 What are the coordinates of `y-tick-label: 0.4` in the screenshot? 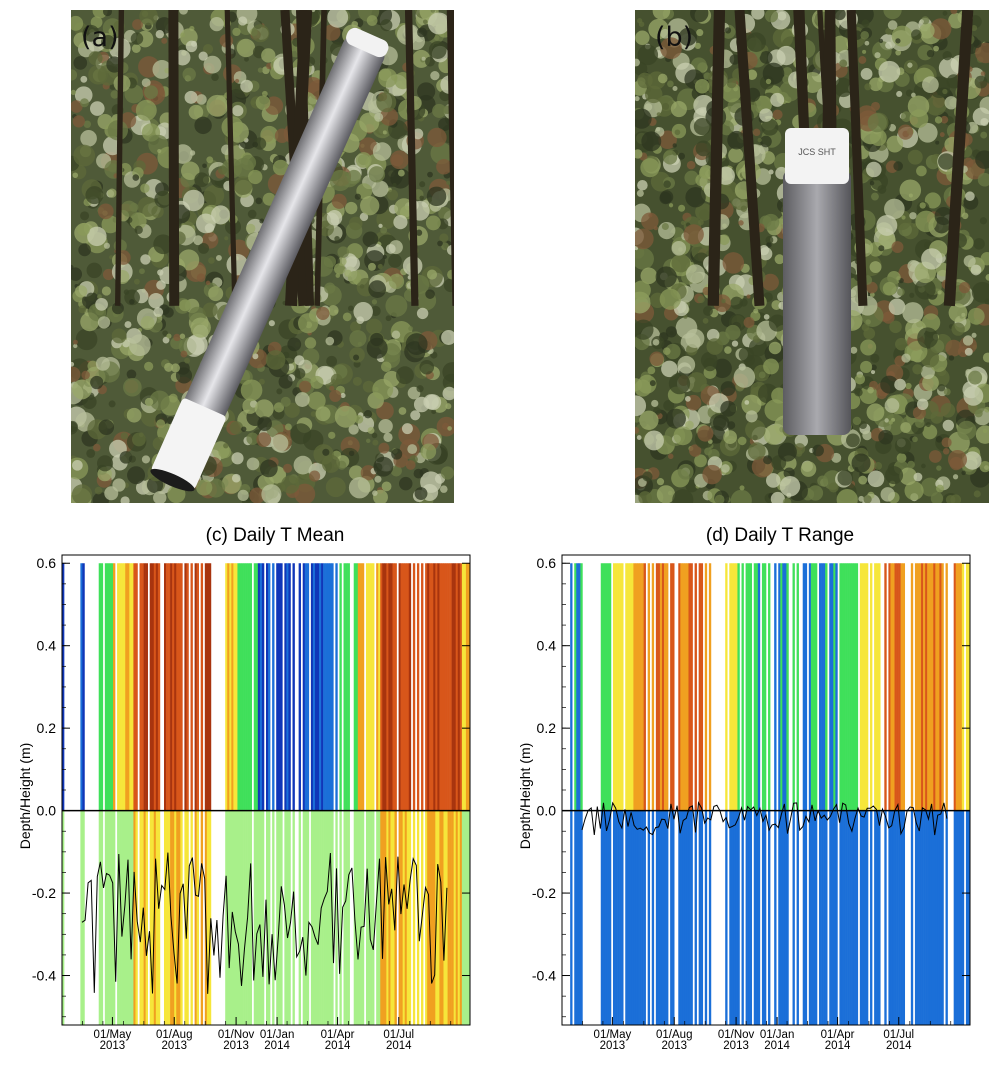 It's located at (47, 646).